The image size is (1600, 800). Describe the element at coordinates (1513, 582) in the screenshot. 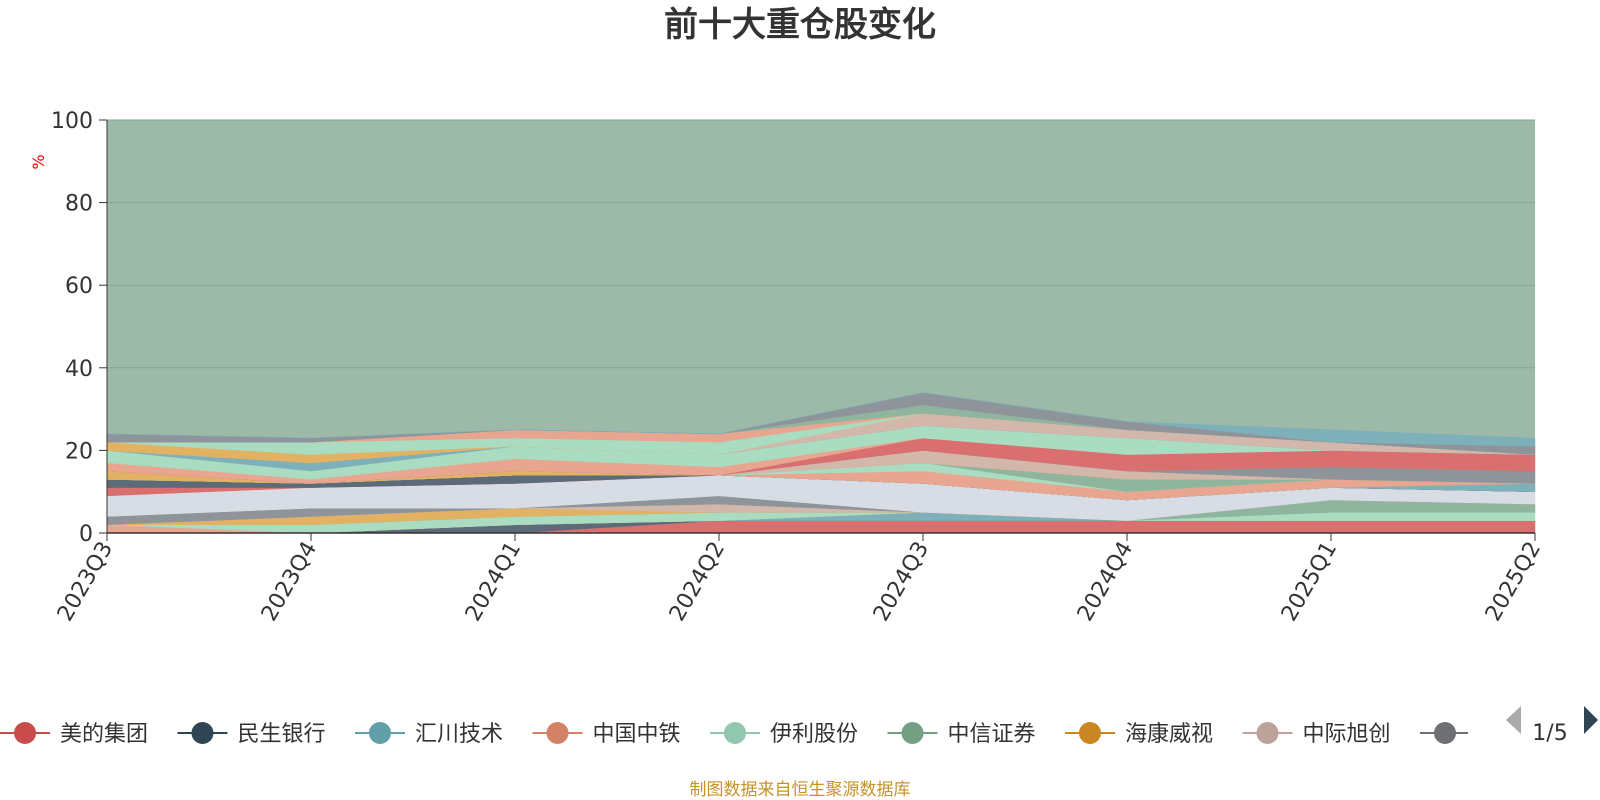

I see `x-tick-label: 2025Q2` at that location.